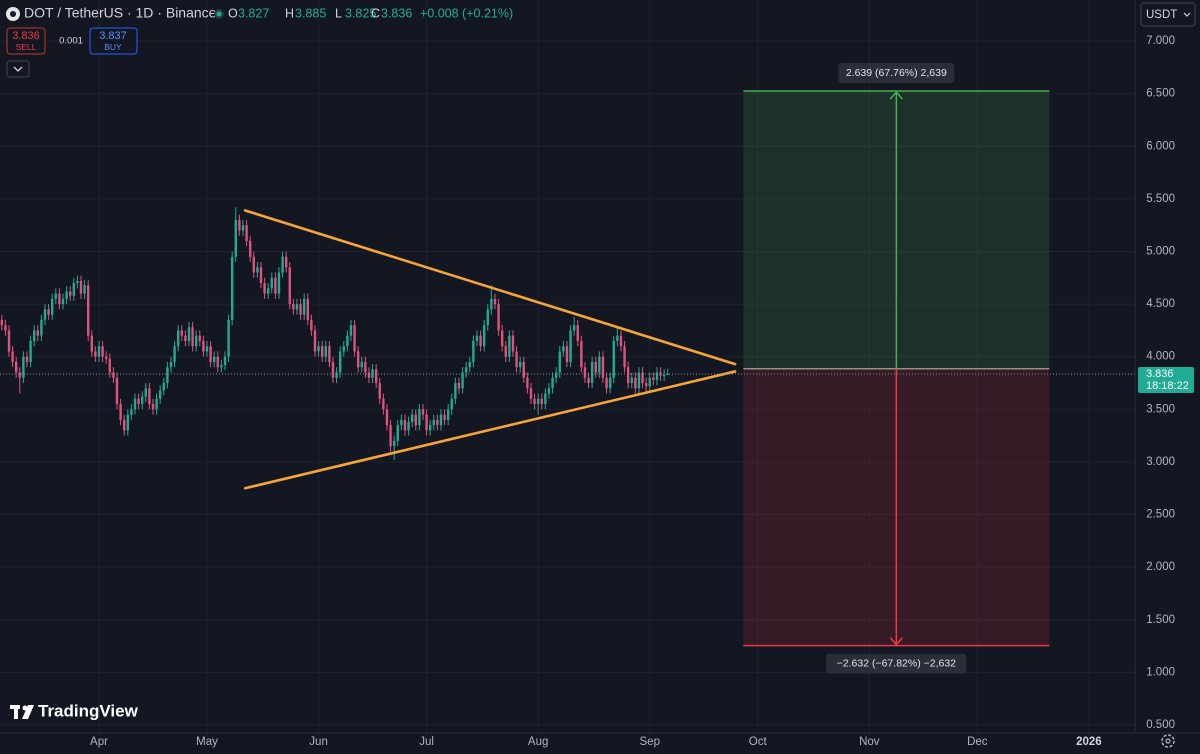 The height and width of the screenshot is (754, 1200). I want to click on x-tick-label: May, so click(207, 742).